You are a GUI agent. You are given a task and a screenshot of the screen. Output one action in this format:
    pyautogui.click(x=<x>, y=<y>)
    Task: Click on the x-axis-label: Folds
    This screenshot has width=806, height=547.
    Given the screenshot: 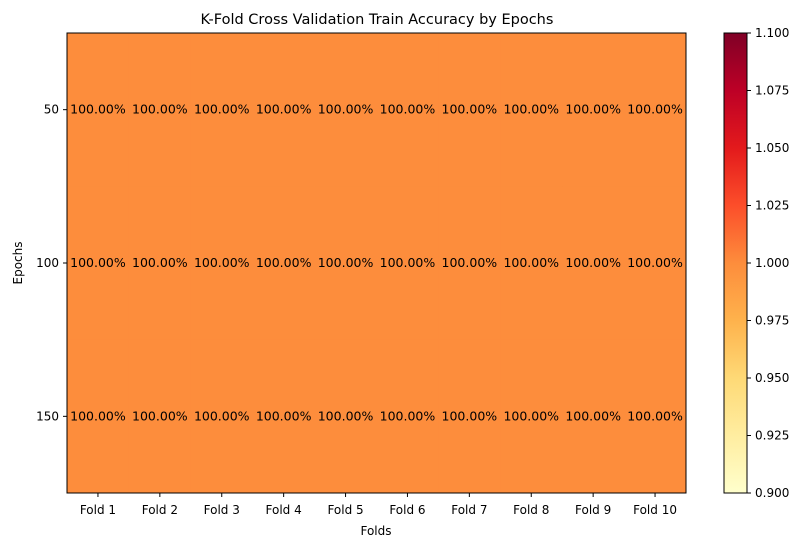 What is the action you would take?
    pyautogui.click(x=375, y=531)
    